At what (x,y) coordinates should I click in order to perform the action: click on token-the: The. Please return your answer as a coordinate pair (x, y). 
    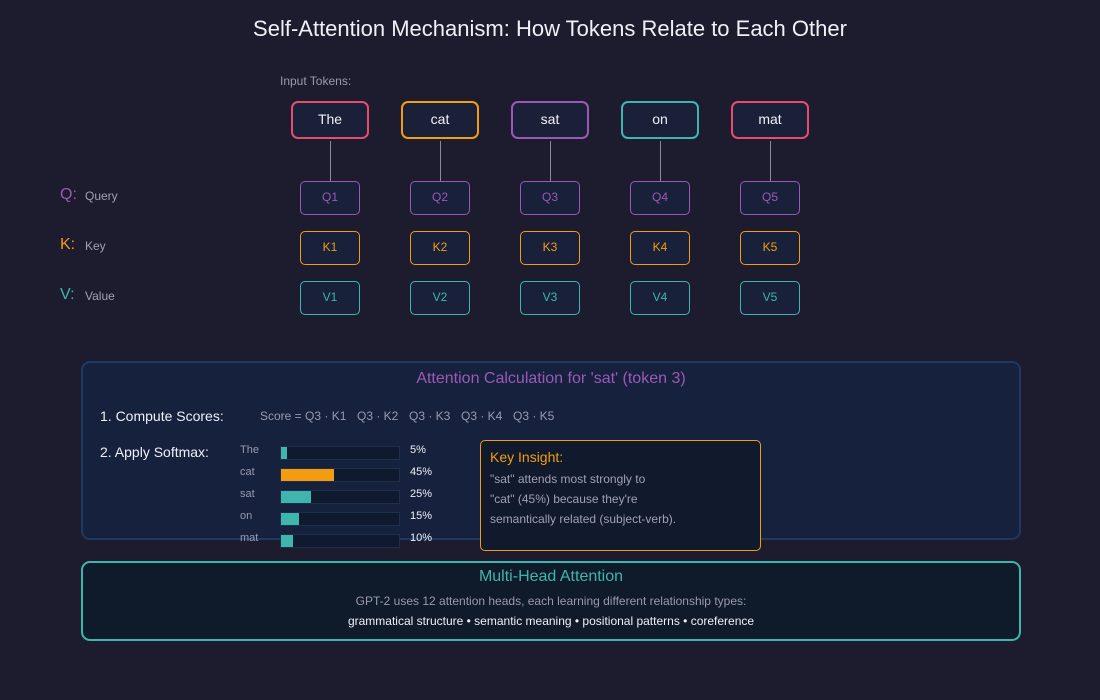
    Looking at the image, I should click on (330, 120).